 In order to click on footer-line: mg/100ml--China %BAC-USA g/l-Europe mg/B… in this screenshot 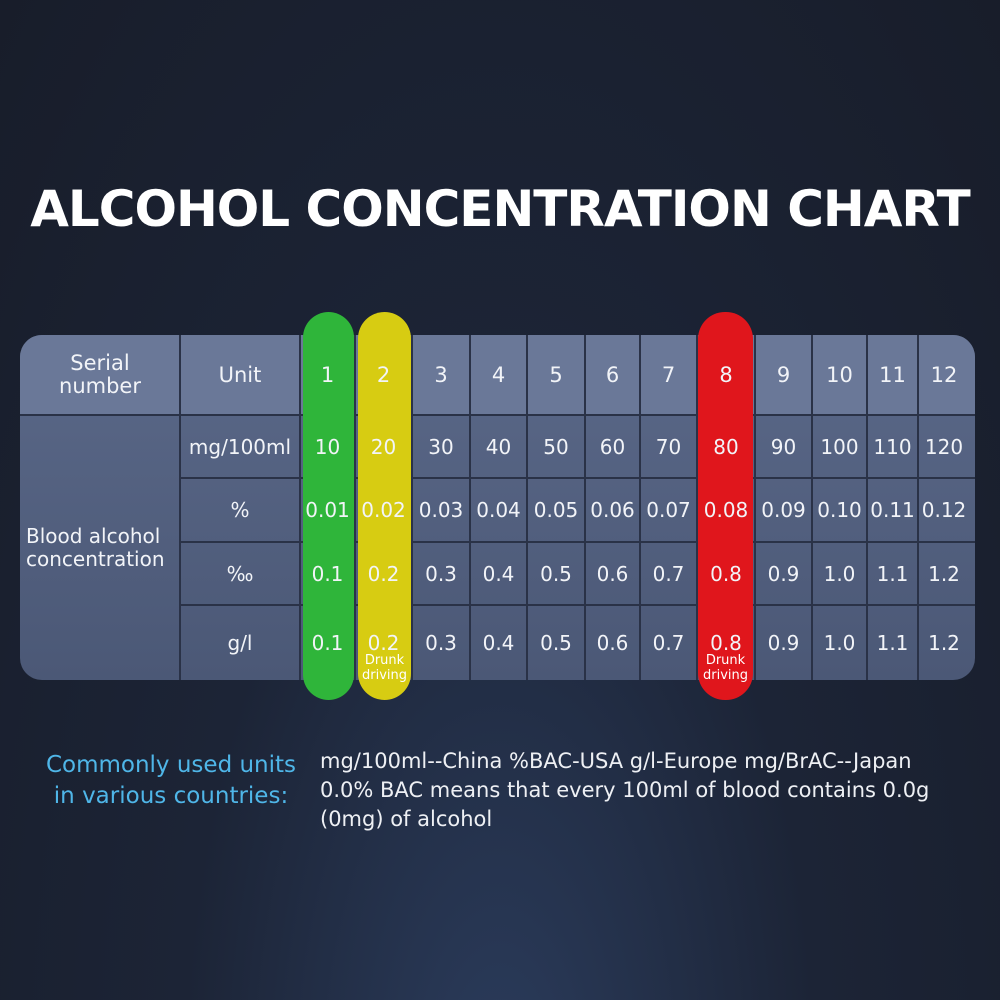, I will do `click(616, 761)`.